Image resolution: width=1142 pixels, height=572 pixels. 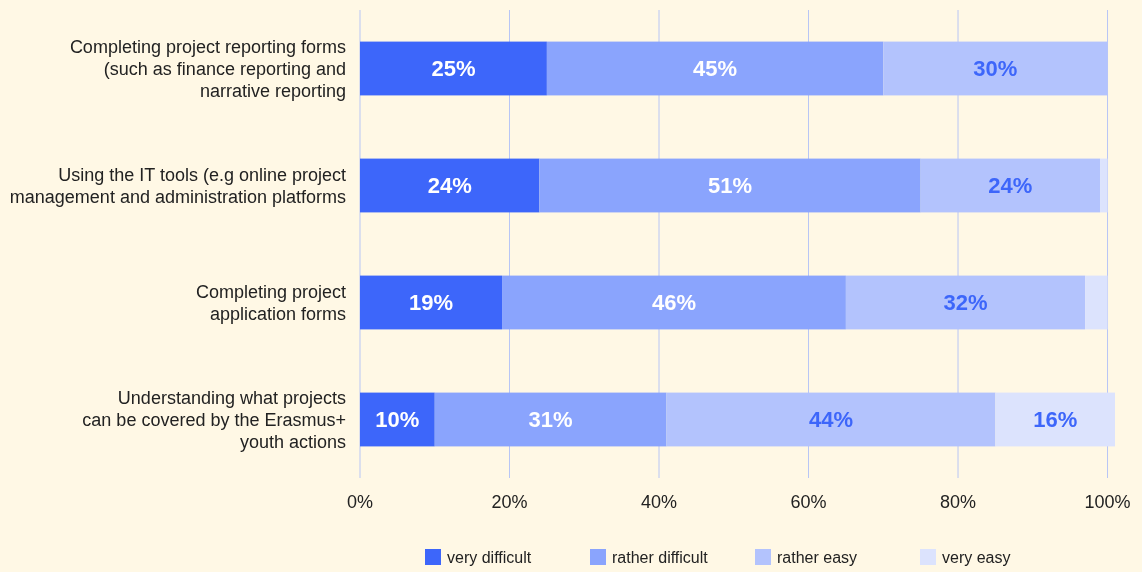 What do you see at coordinates (509, 502) in the screenshot?
I see `x-tick-label: 20%` at bounding box center [509, 502].